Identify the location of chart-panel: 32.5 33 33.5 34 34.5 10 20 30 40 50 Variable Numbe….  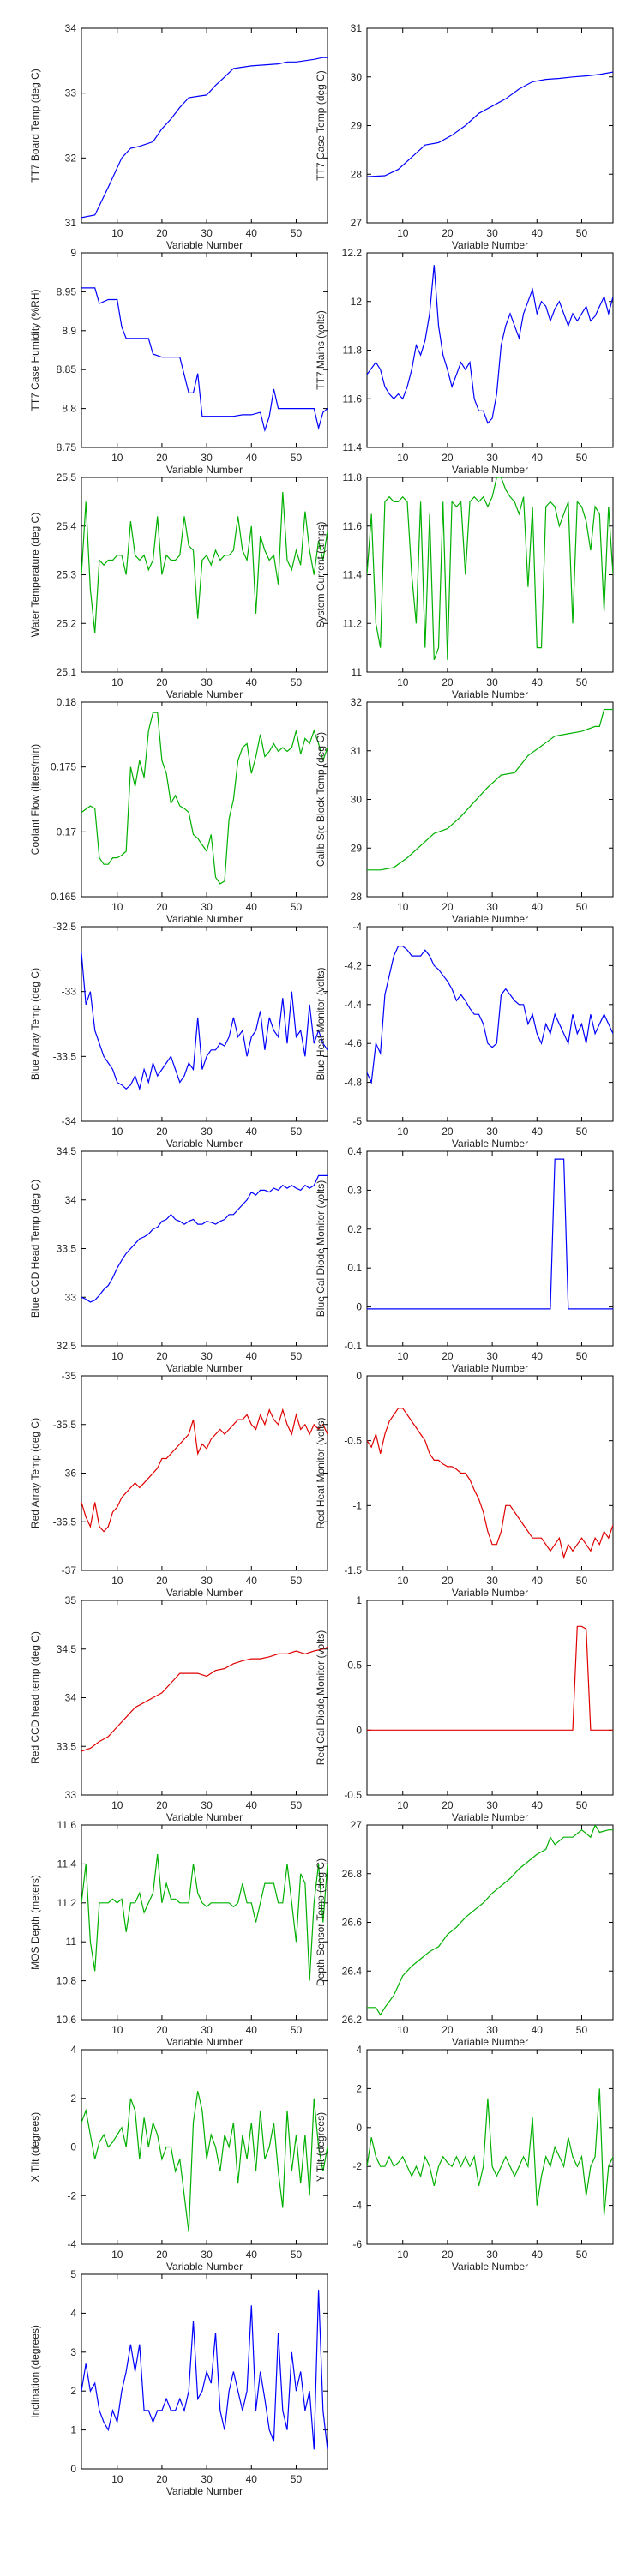
(178, 1259).